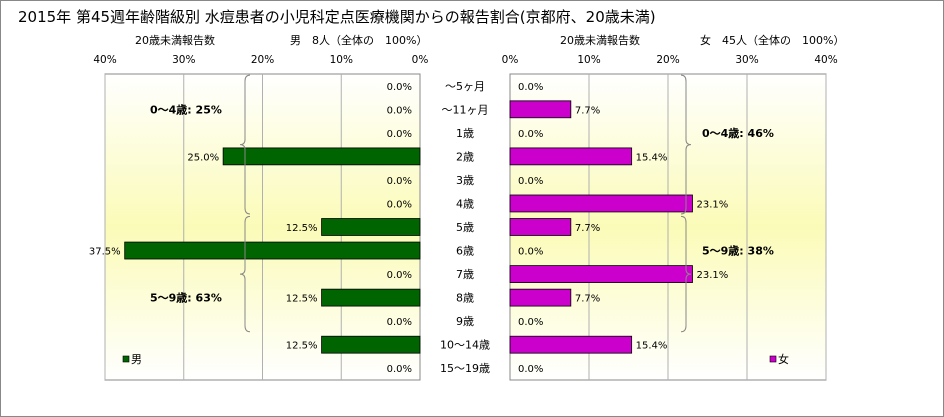  Describe the element at coordinates (465, 274) in the screenshot. I see `category-label: 7歳` at that location.